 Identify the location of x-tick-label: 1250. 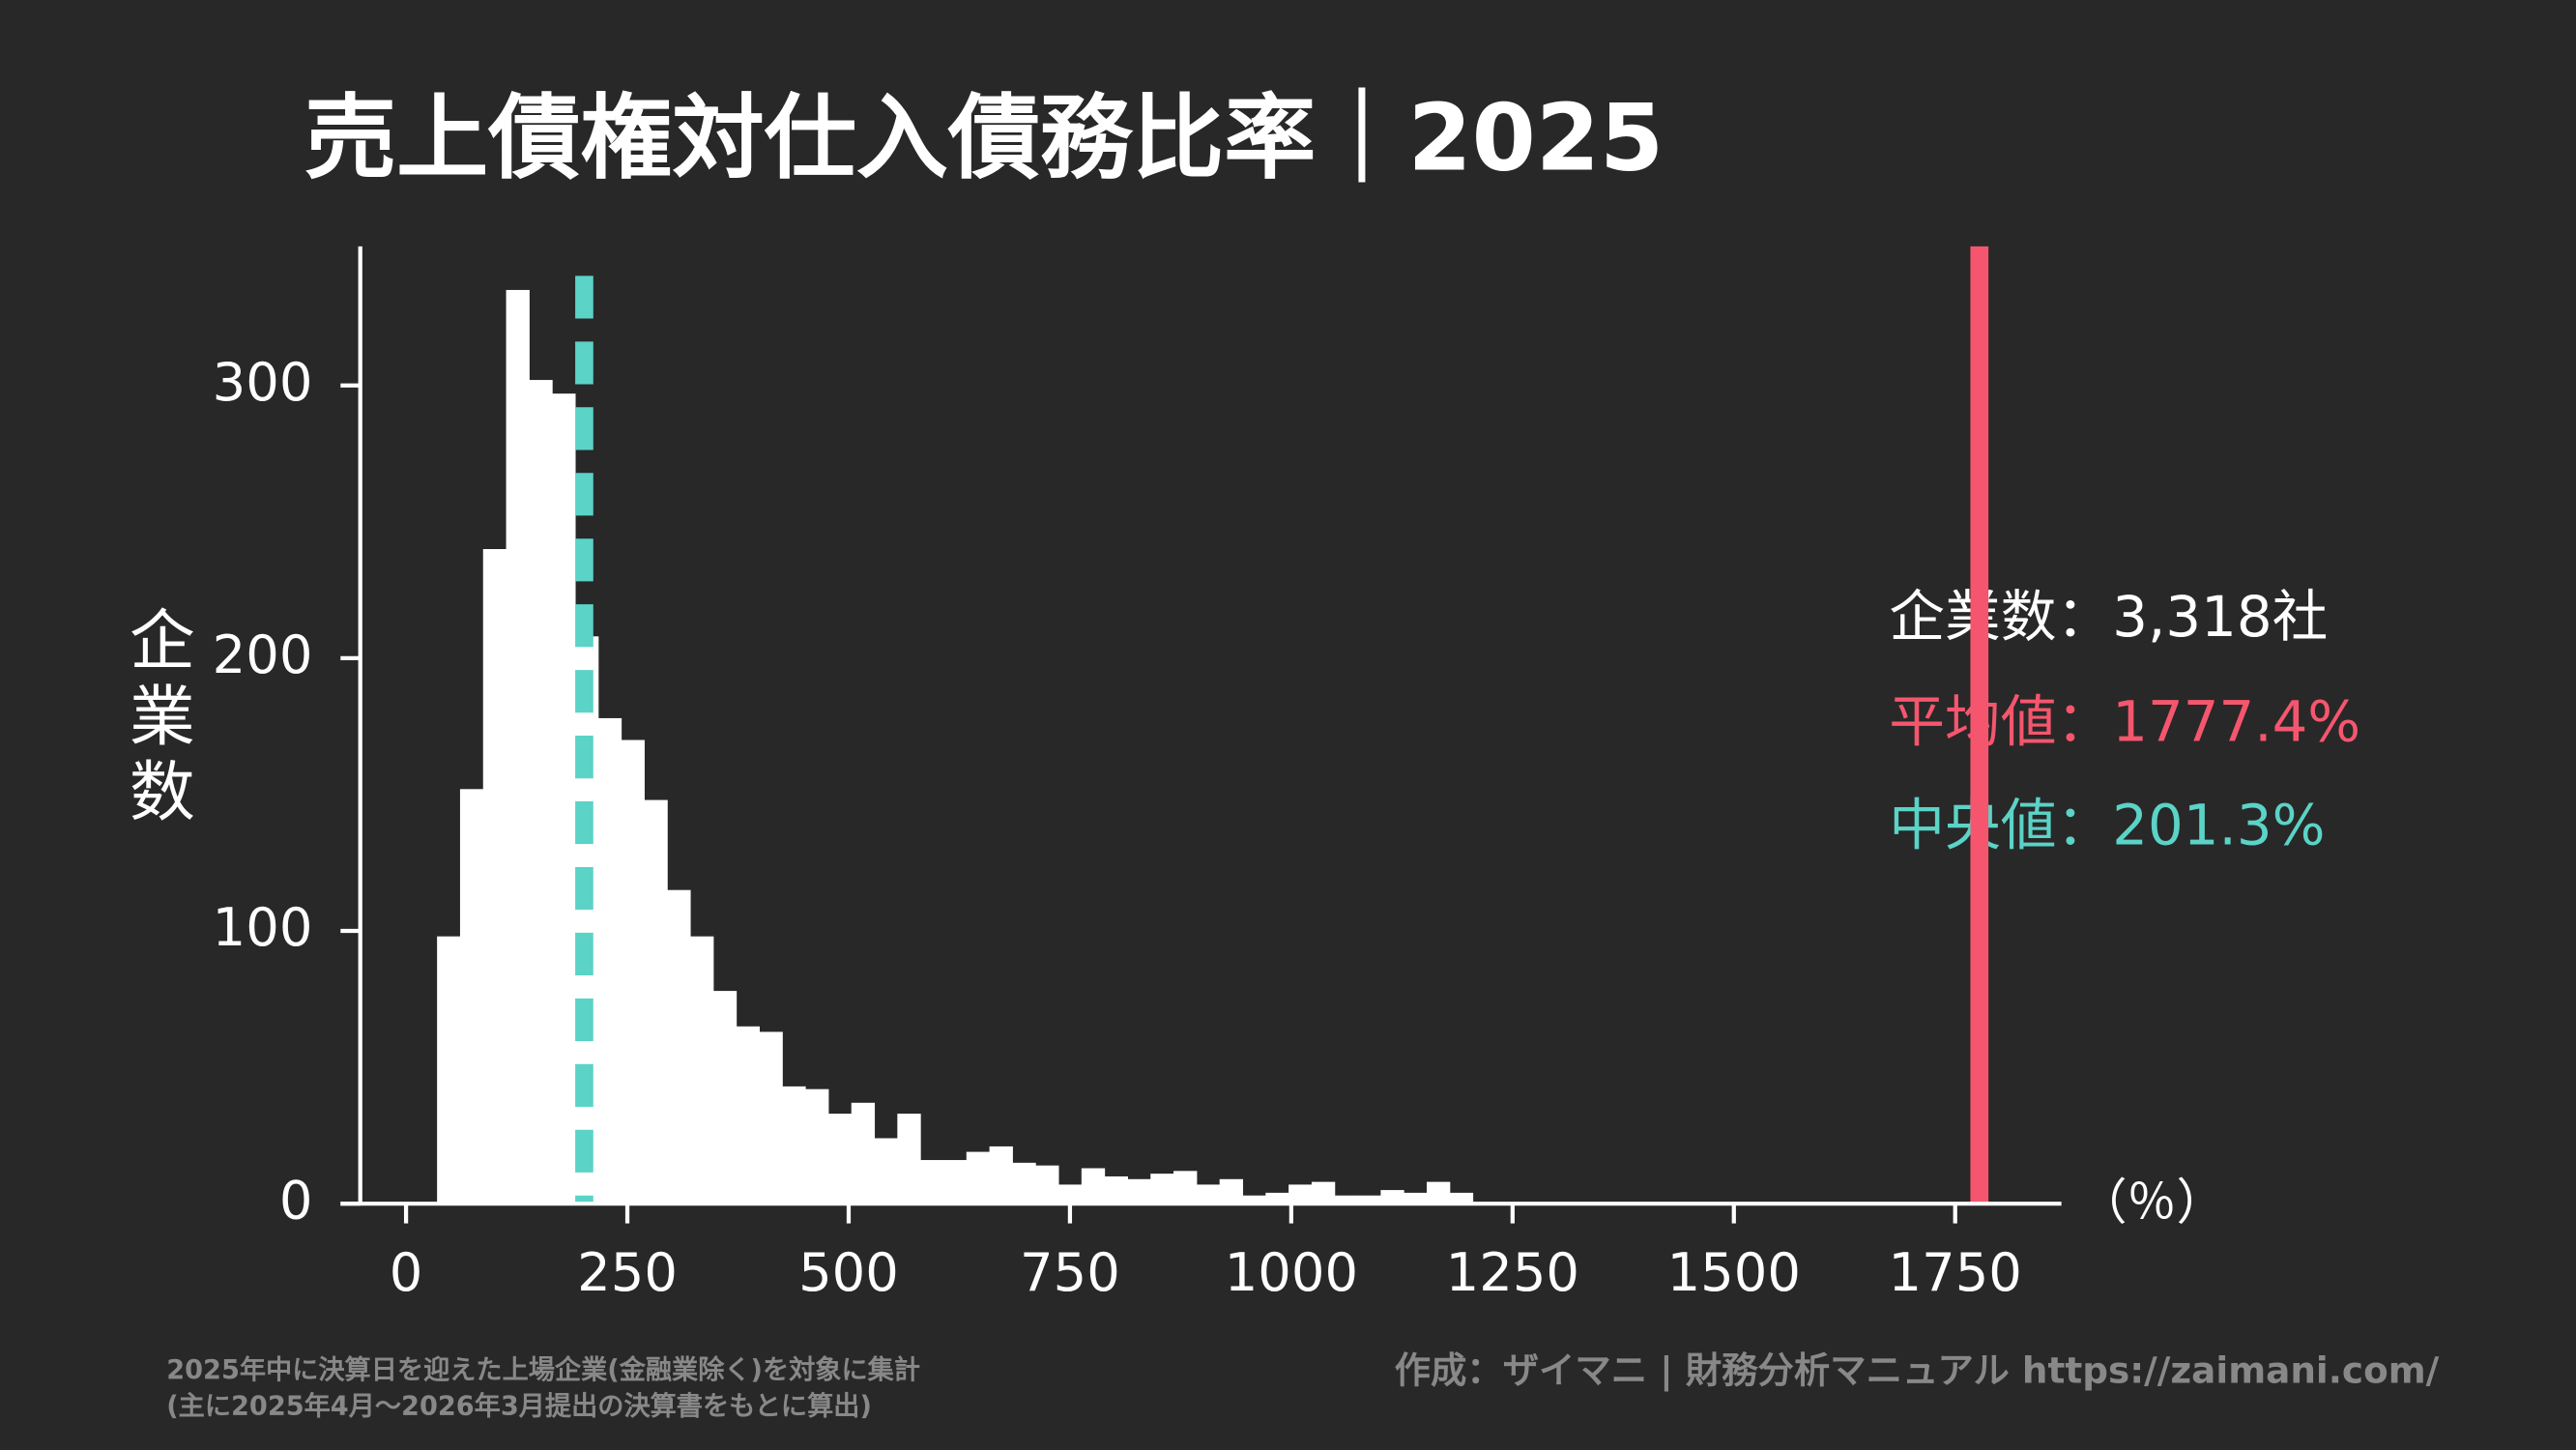
(1512, 1272).